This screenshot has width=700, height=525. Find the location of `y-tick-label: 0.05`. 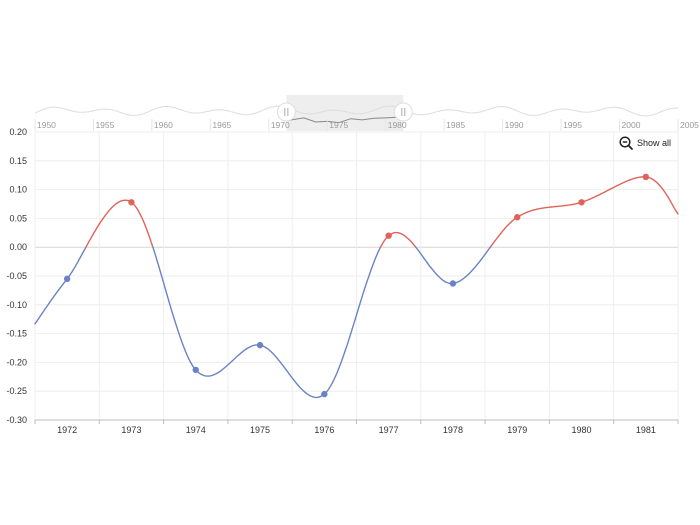

y-tick-label: 0.05 is located at coordinates (18, 218).